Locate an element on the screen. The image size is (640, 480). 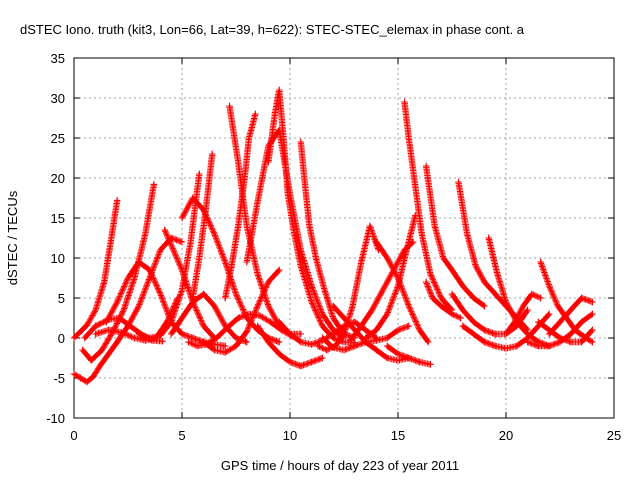
y-tick-label: -5 is located at coordinates (59, 378).